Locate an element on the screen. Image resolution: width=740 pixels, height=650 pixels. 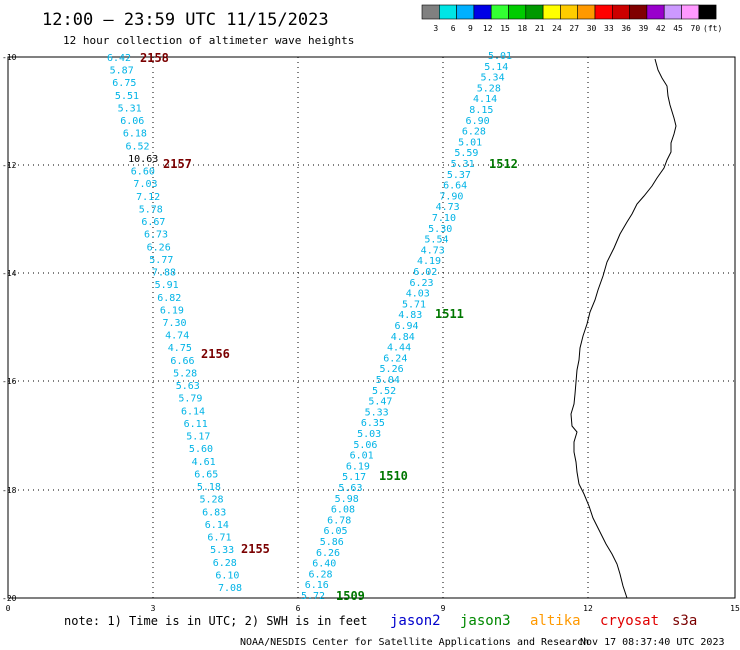
pass-number-label: 2156 is located at coordinates (215, 354).